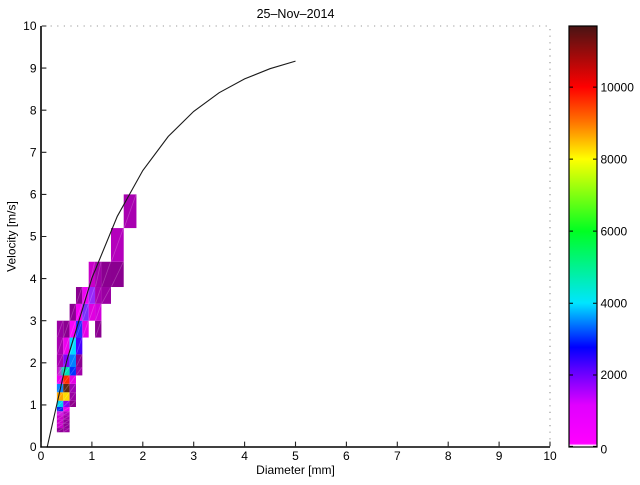 This screenshot has height=485, width=640. Describe the element at coordinates (614, 303) in the screenshot. I see `svg-text: 4000` at that location.